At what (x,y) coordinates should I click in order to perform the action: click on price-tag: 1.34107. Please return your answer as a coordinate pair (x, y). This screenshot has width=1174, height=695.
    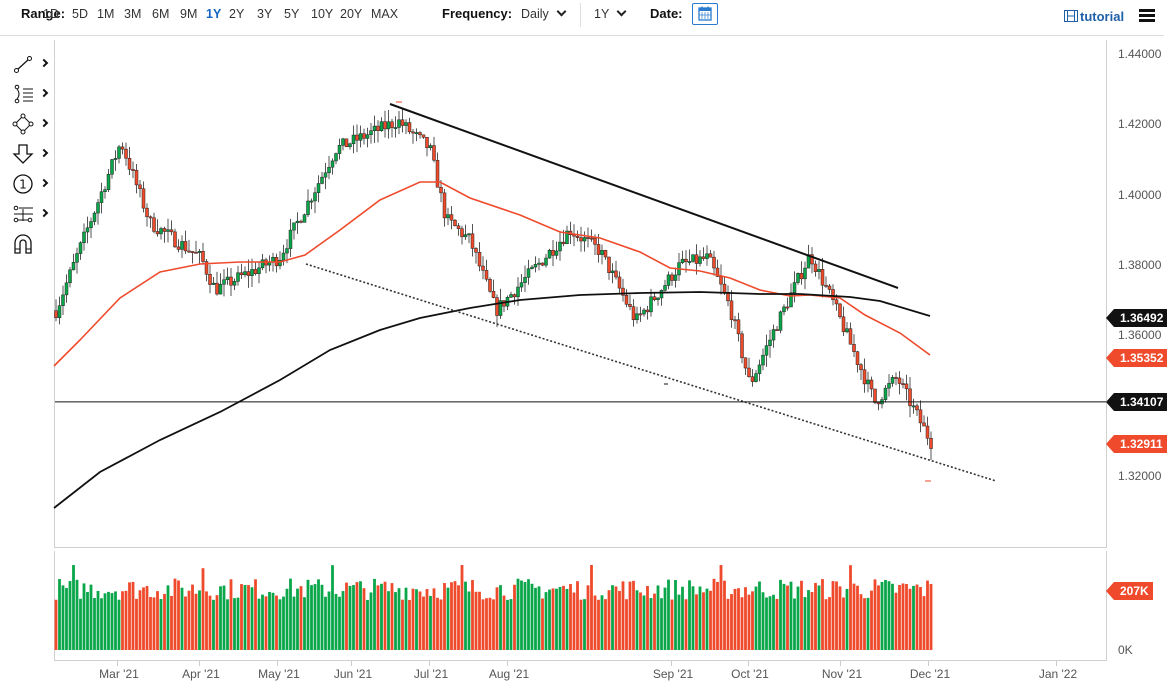
    Looking at the image, I should click on (1136, 401).